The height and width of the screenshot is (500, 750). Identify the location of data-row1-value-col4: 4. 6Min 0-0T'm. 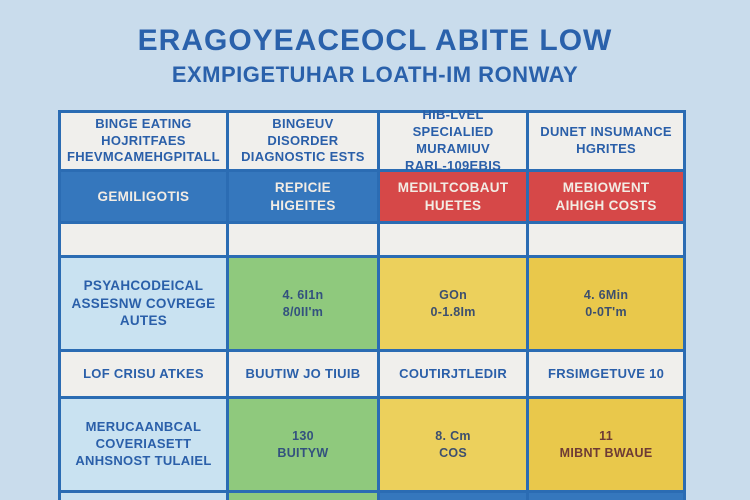
(606, 303).